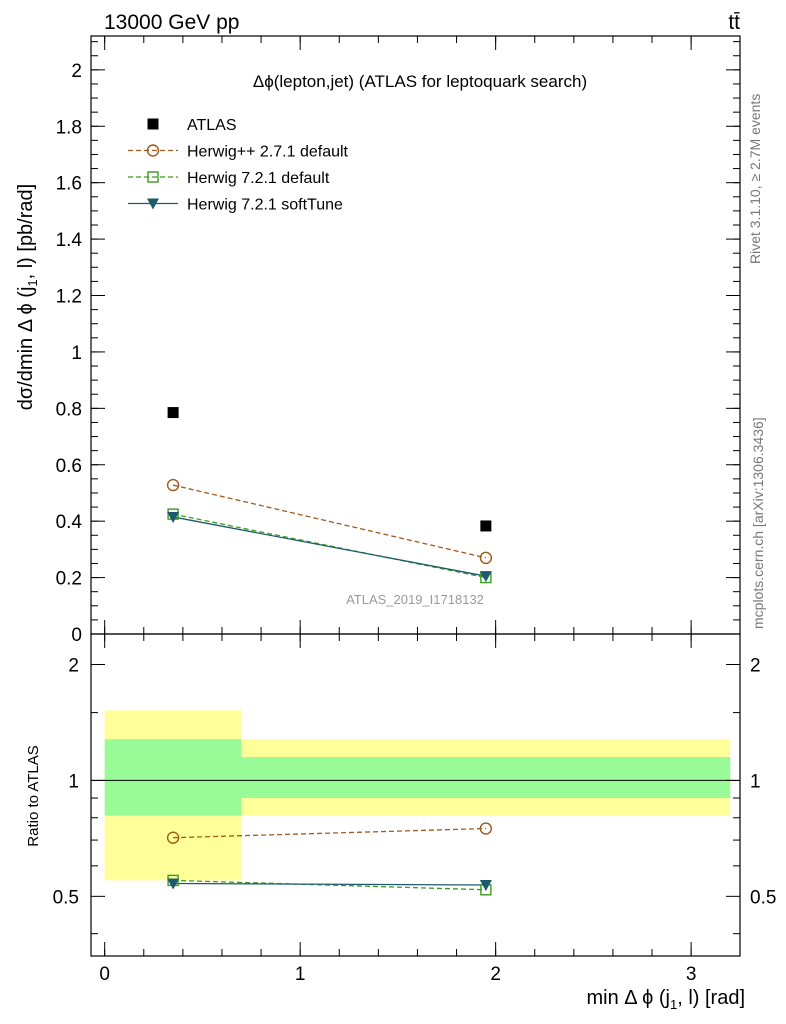 Image resolution: width=786 pixels, height=1024 pixels. Describe the element at coordinates (73, 781) in the screenshot. I see `ratio-ytick-label-left-1: 1` at that location.